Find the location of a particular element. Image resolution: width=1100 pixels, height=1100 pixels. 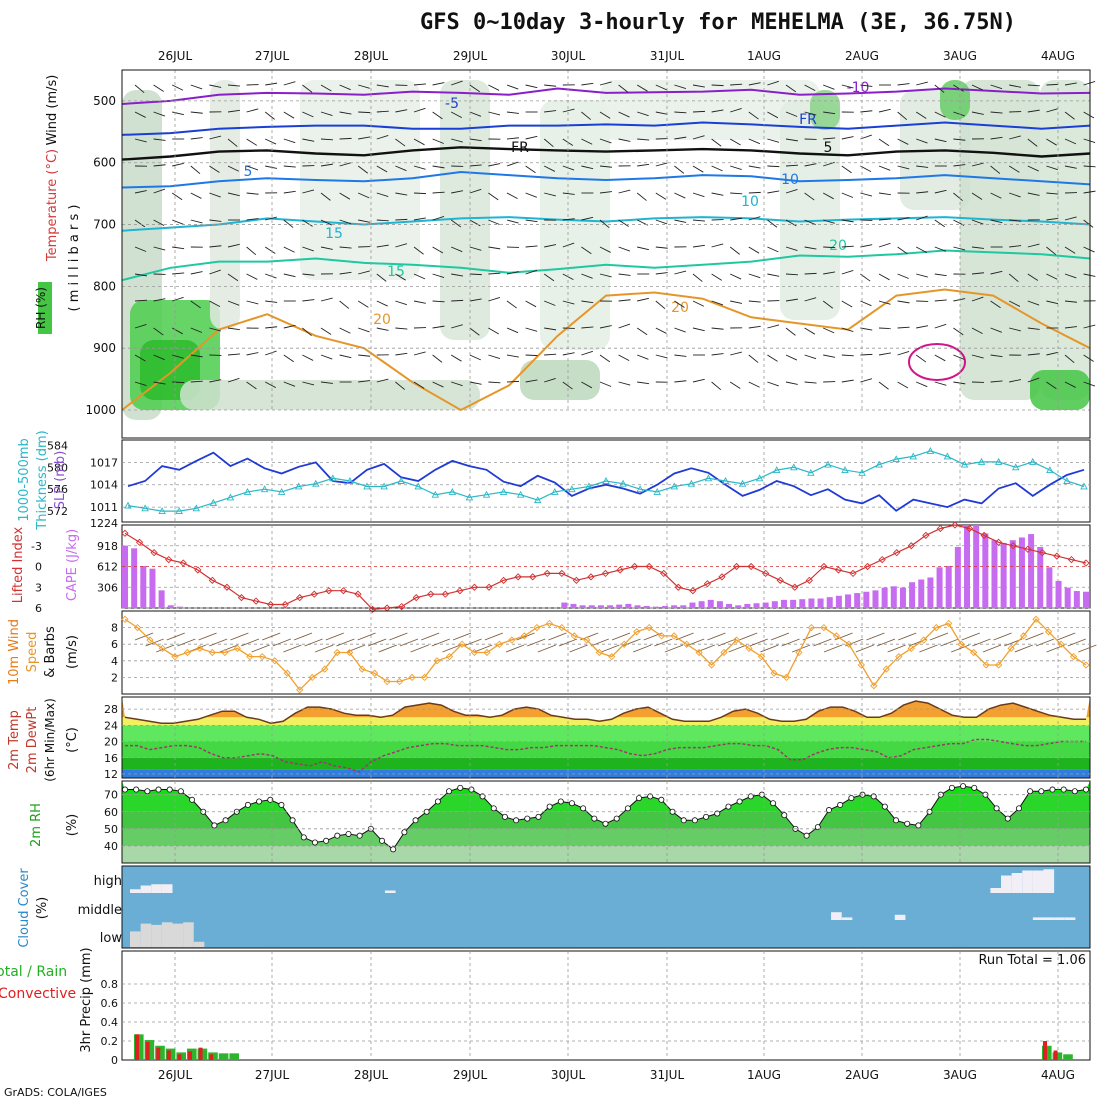

y-label-cape: CAPE (J/kg) is located at coordinates (72, 565).